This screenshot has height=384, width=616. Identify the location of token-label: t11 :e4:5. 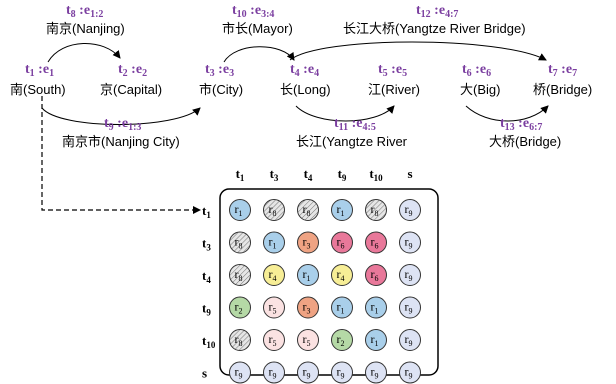
(355, 124).